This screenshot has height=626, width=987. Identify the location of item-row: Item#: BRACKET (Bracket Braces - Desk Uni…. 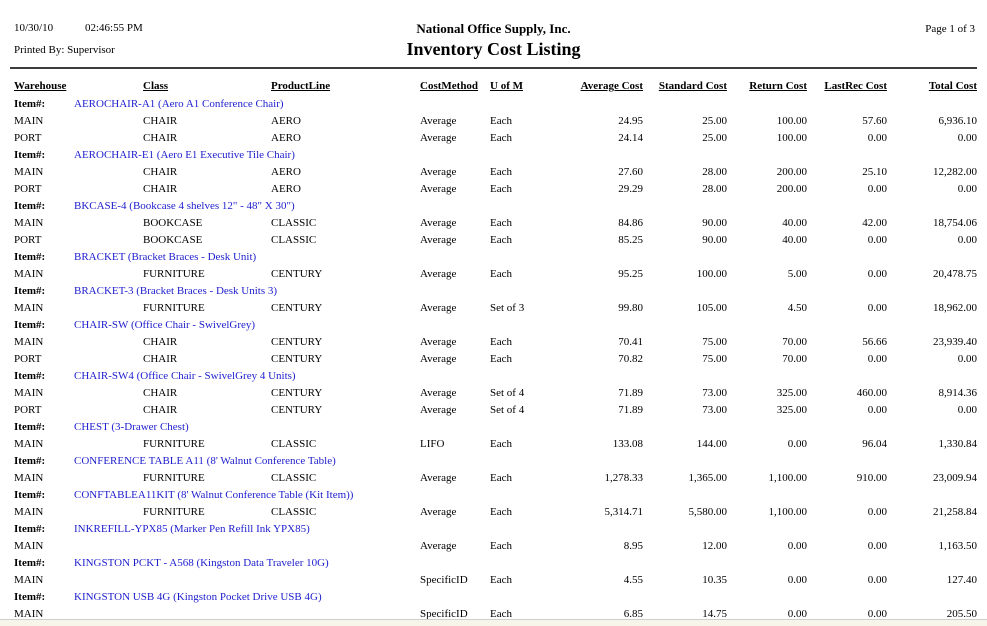
(493, 257).